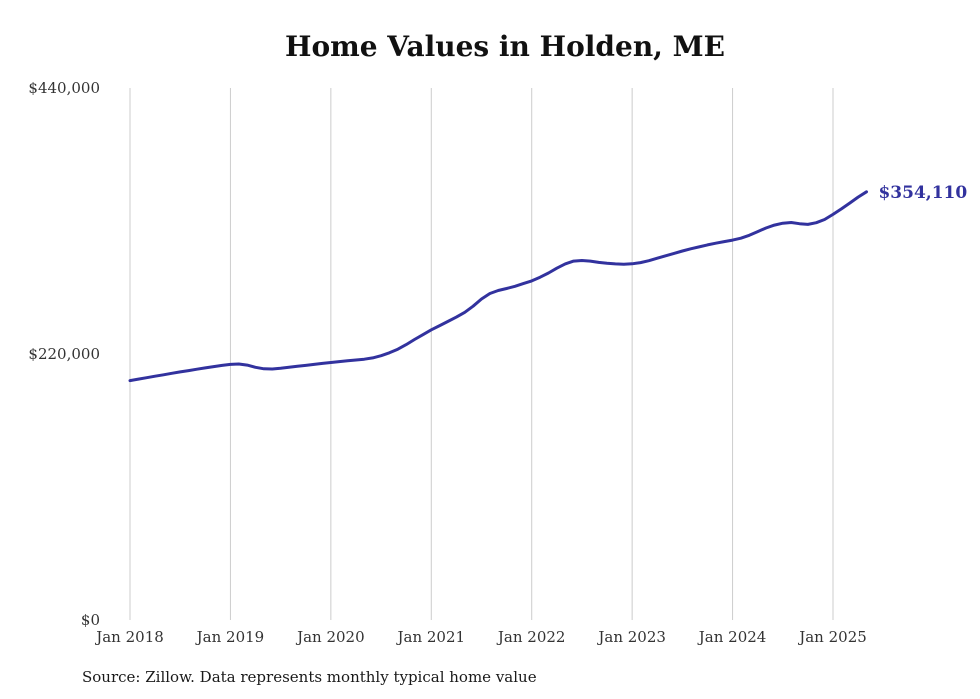  I want to click on x-tick-label: Jan 2022, so click(531, 637).